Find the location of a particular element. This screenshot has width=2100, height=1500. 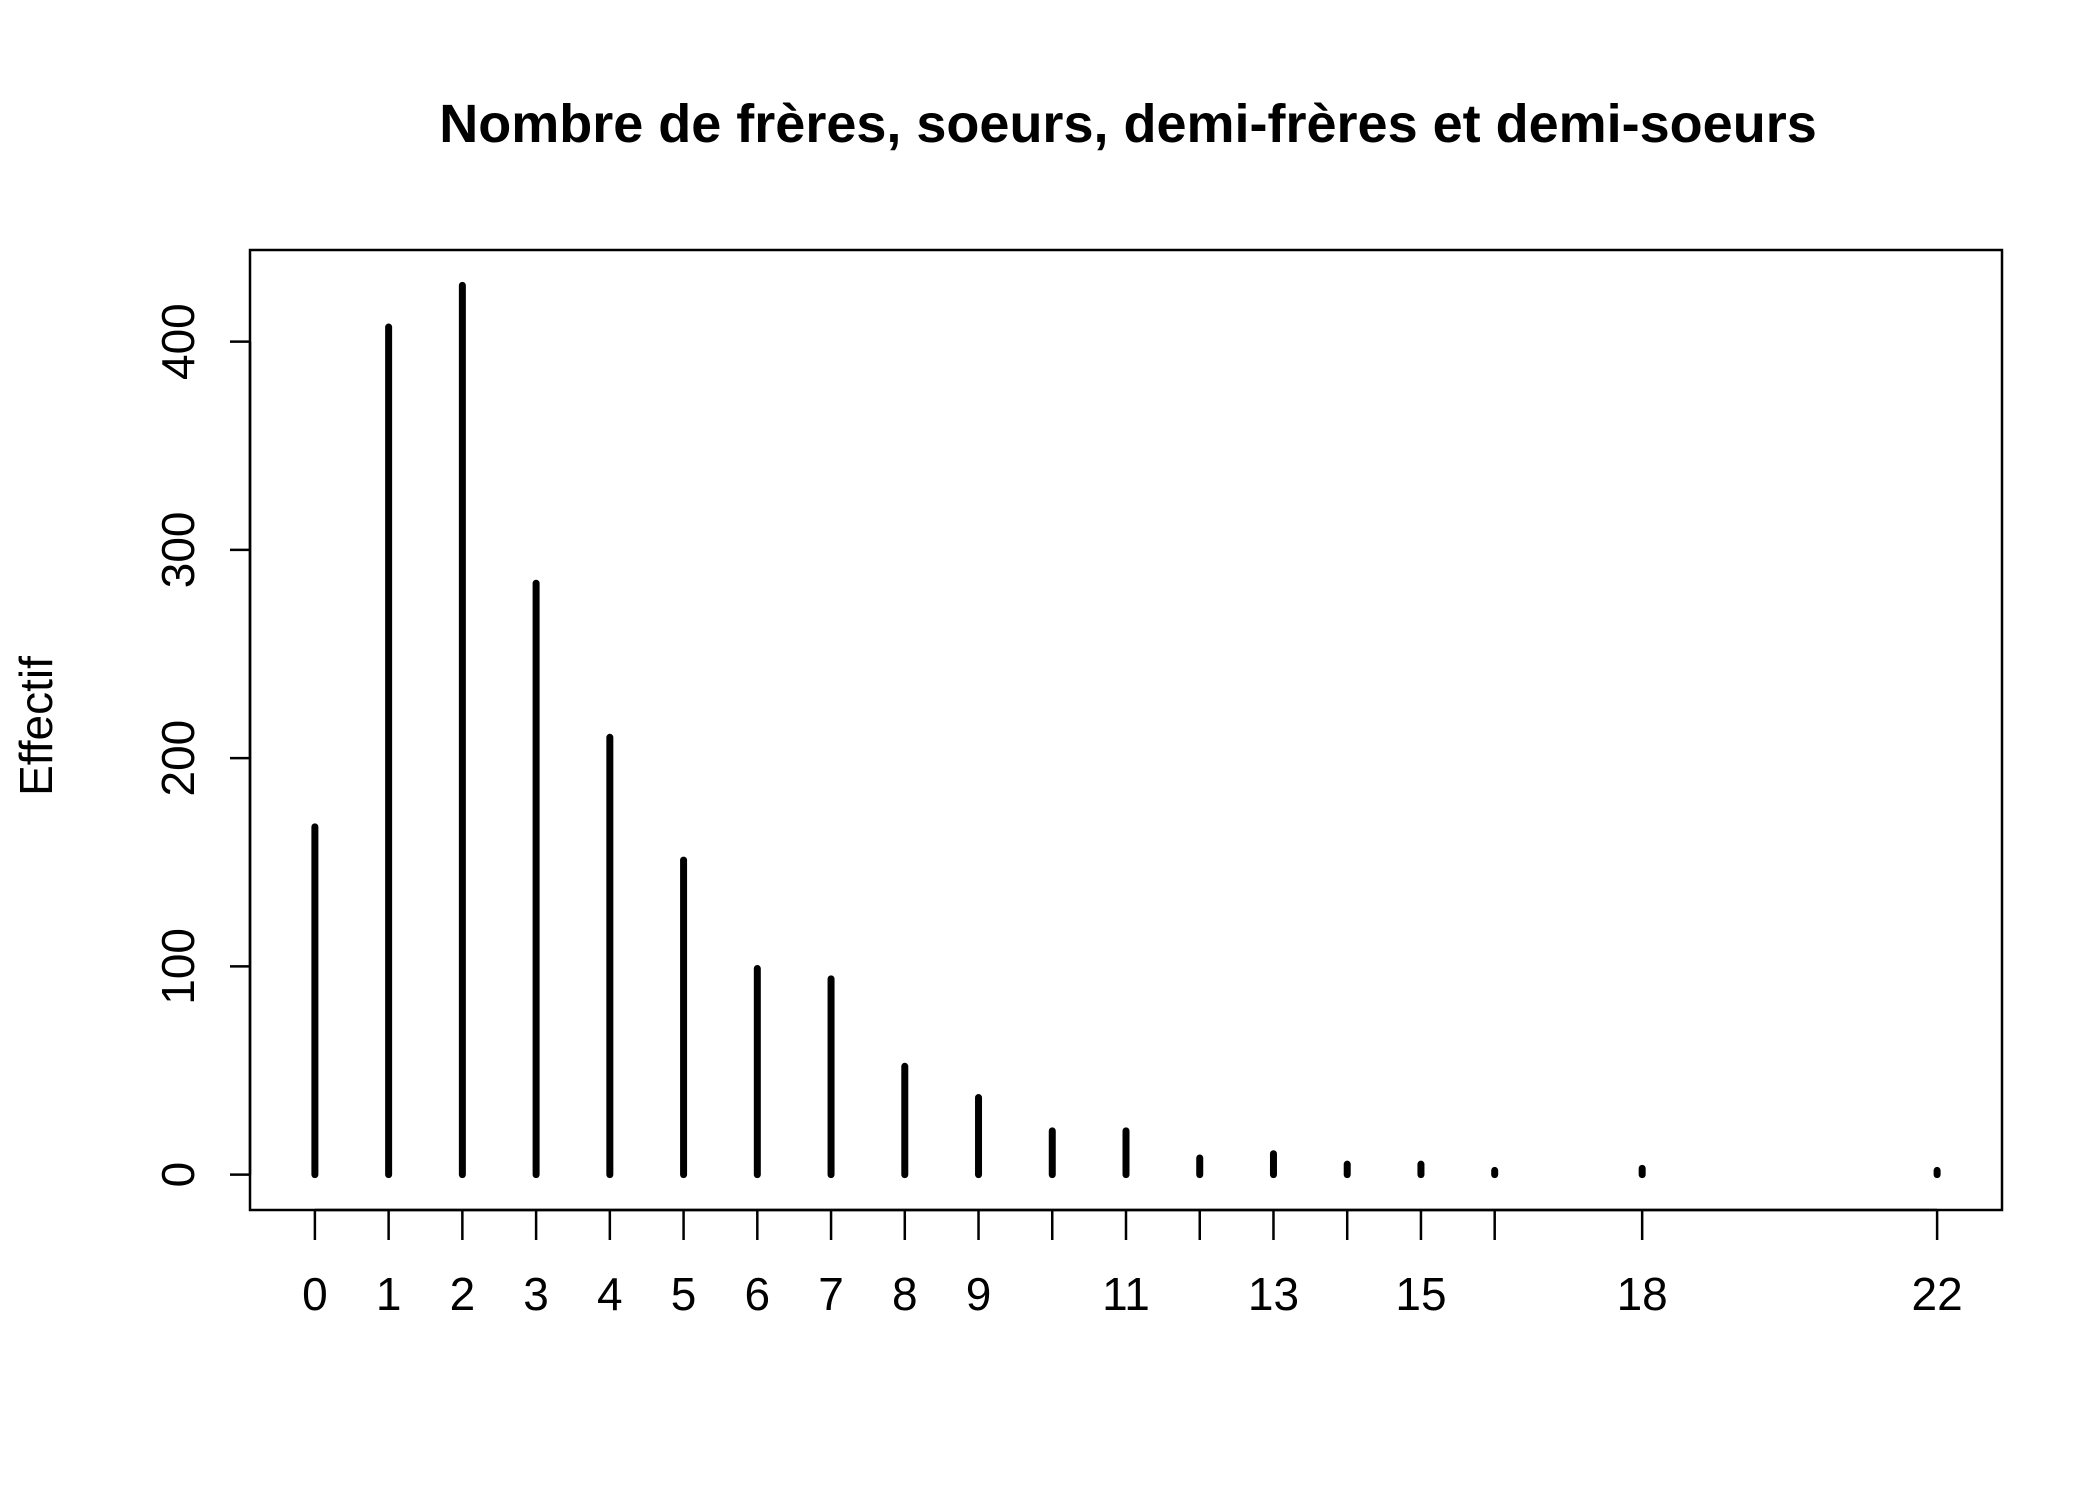

x-tick-label: 3 is located at coordinates (536, 1294).